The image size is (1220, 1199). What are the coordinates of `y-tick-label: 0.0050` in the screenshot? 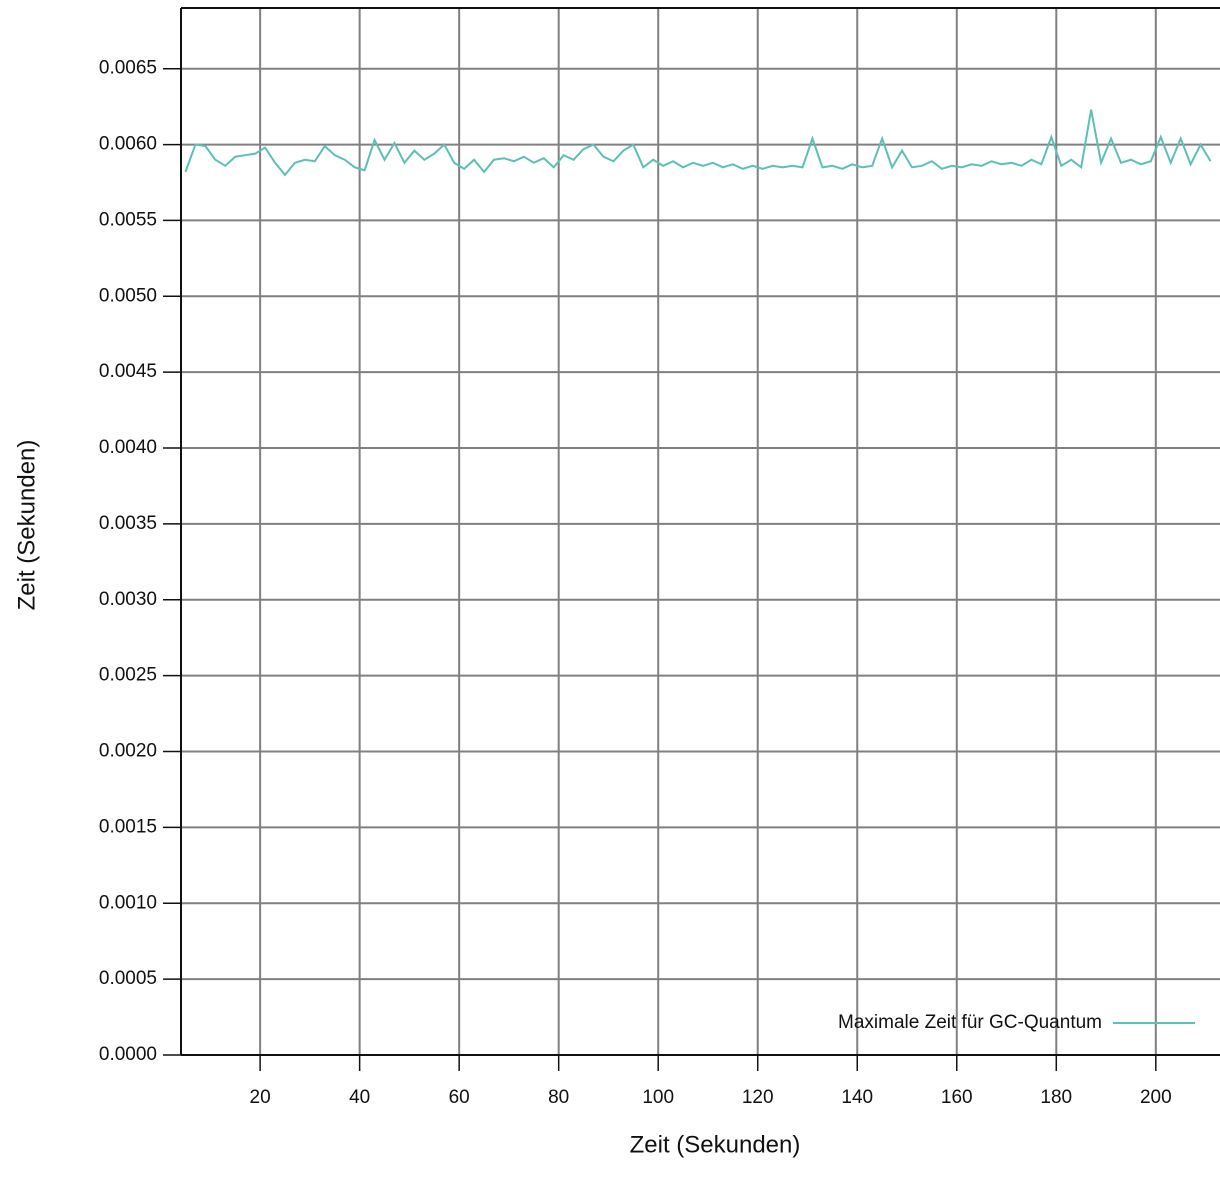 It's located at (128, 295).